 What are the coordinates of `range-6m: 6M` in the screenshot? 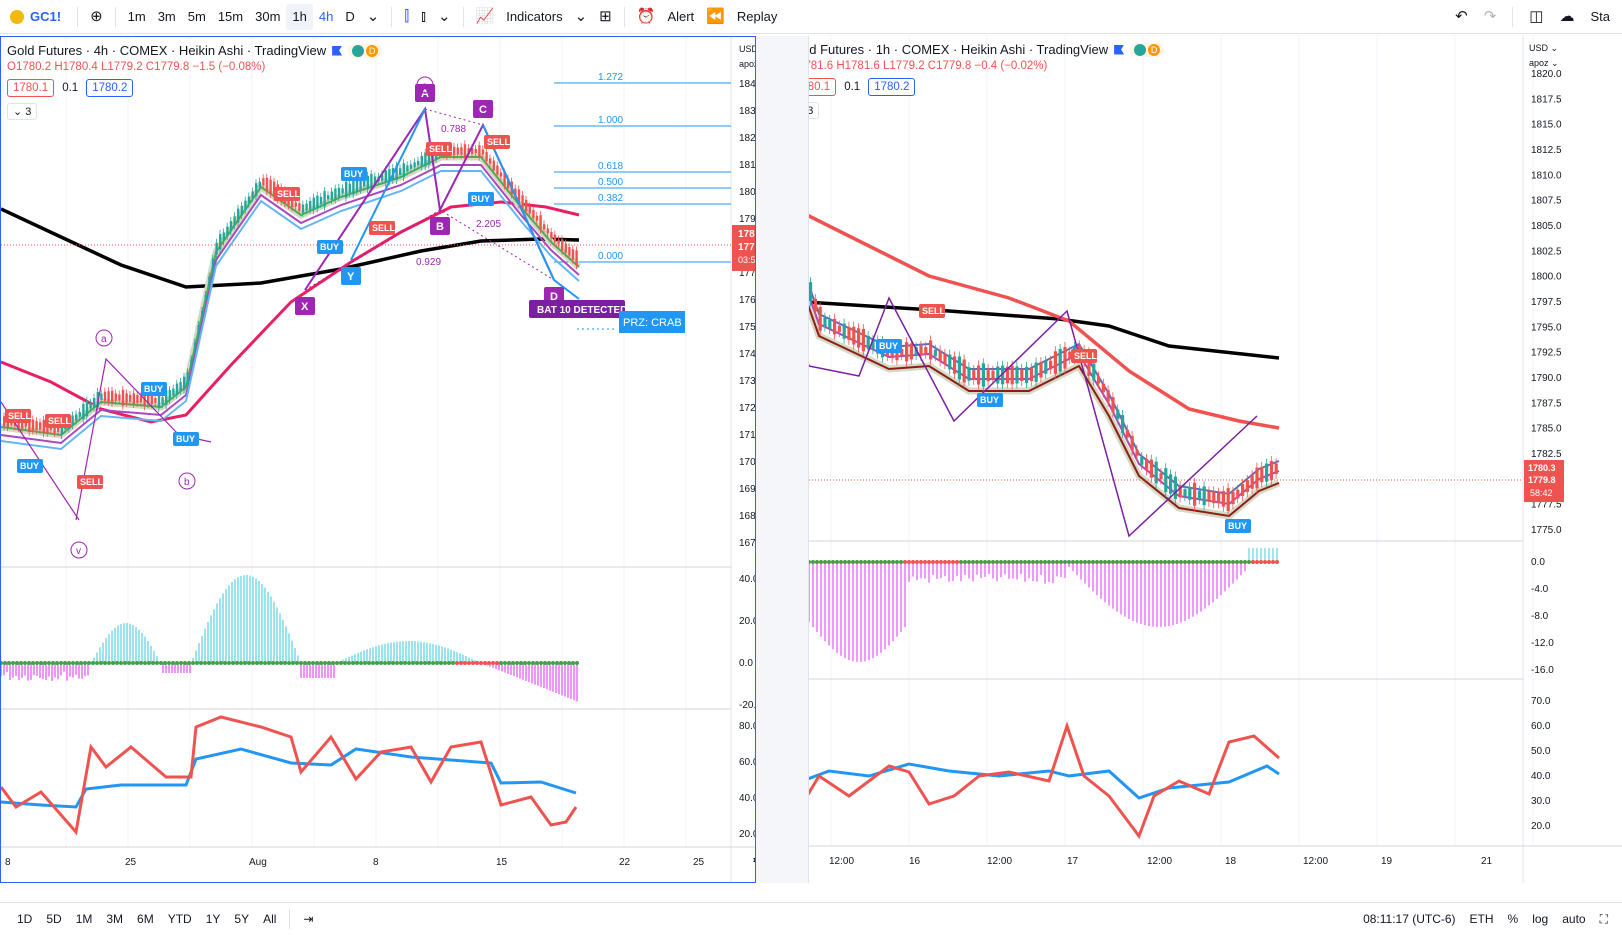 It's located at (145, 919).